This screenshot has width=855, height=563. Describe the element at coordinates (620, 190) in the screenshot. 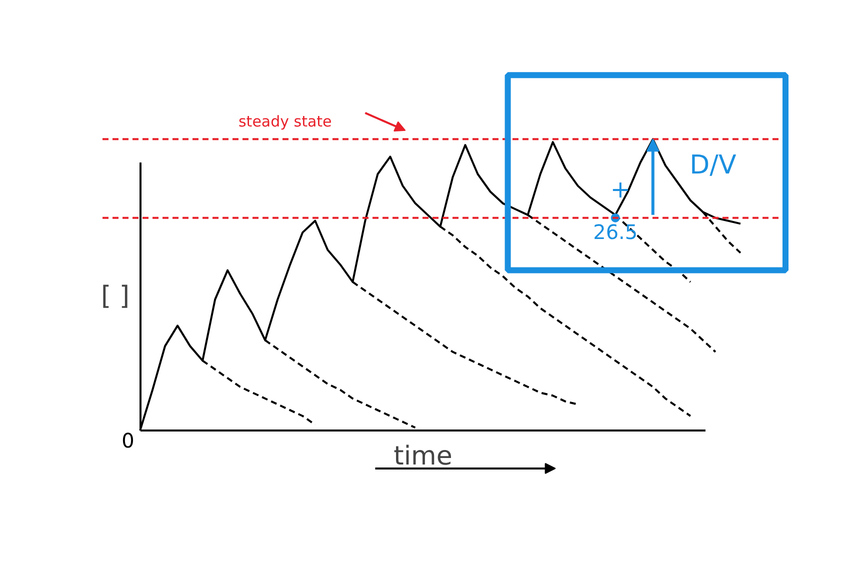

I see `annotation: +` at that location.